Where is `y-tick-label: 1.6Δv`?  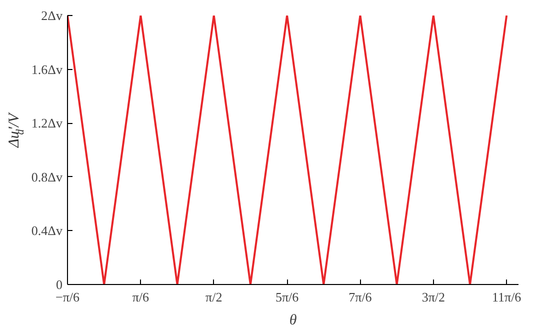 y-tick-label: 1.6Δv is located at coordinates (47, 69).